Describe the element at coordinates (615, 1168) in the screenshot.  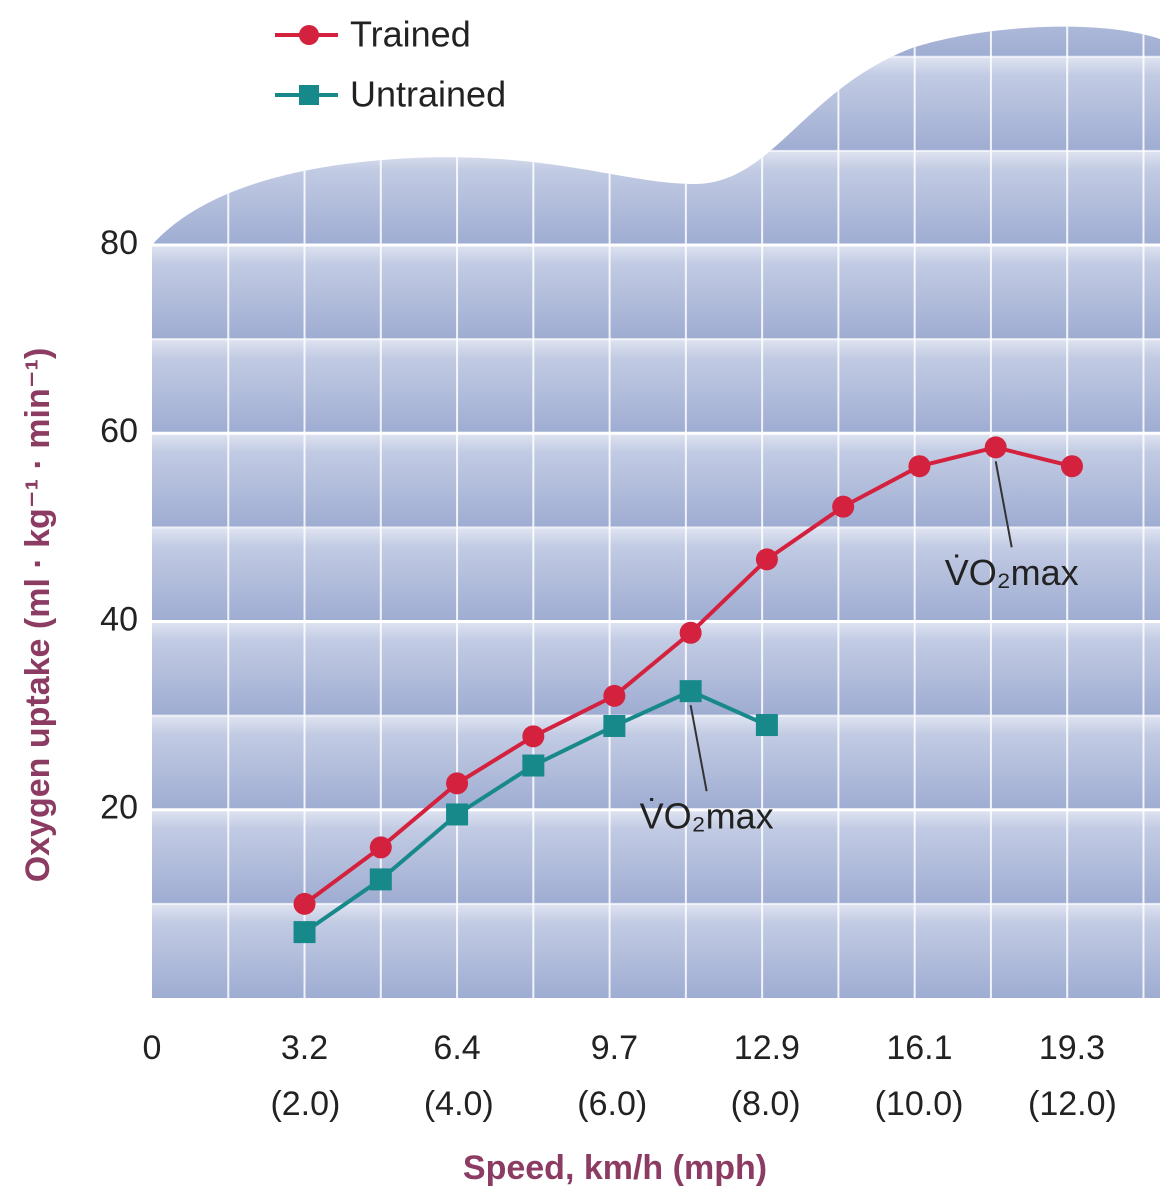
I see `x-axis-label: Speed, km/h (mph)` at that location.